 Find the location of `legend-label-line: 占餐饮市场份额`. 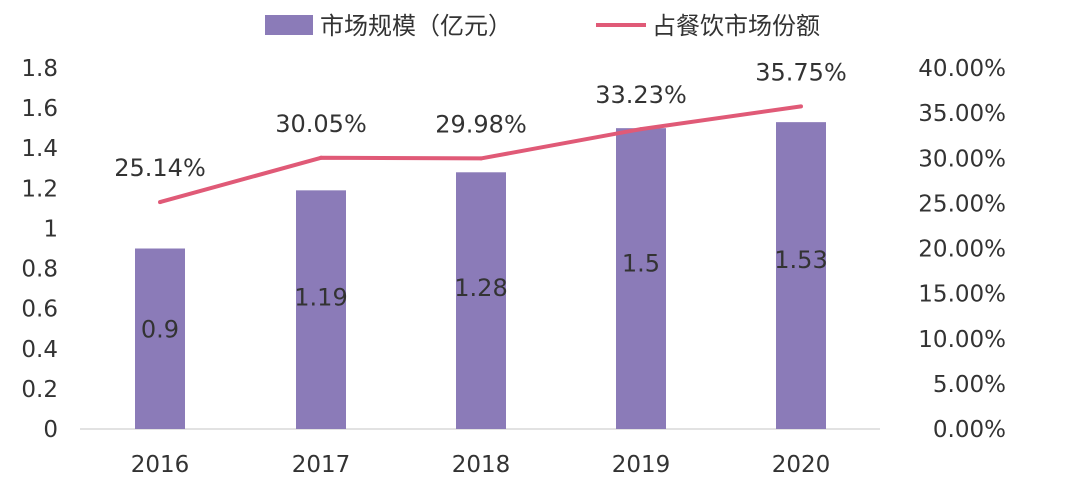

legend-label-line: 占餐饮市场份额 is located at coordinates (736, 26).